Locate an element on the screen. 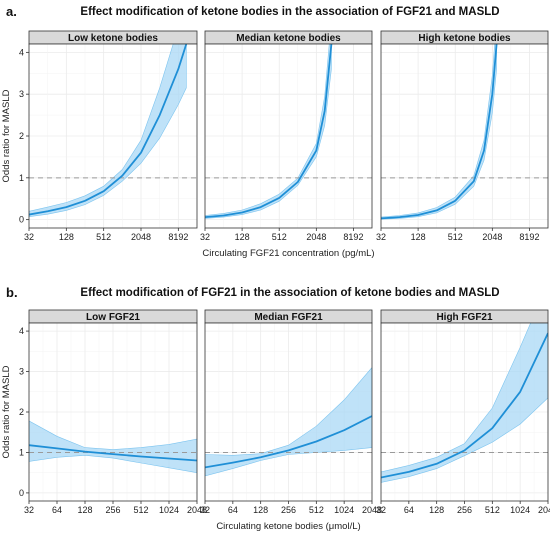  facet-strip-label: High ketone bodies is located at coordinates (464, 38).